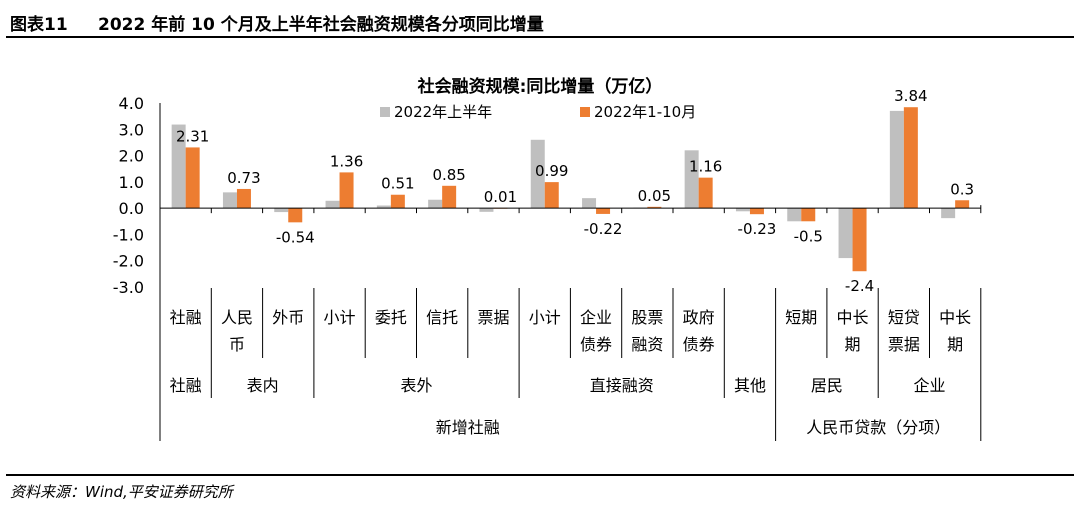 This screenshot has width=1080, height=512. What do you see at coordinates (416, 385) in the screenshot?
I see `category-label-l2: 表外` at bounding box center [416, 385].